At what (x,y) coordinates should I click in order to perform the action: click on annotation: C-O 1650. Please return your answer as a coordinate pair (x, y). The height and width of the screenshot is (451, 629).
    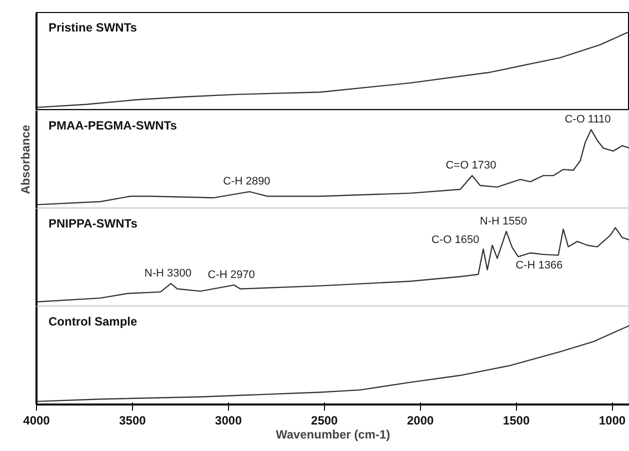
    Looking at the image, I should click on (455, 240).